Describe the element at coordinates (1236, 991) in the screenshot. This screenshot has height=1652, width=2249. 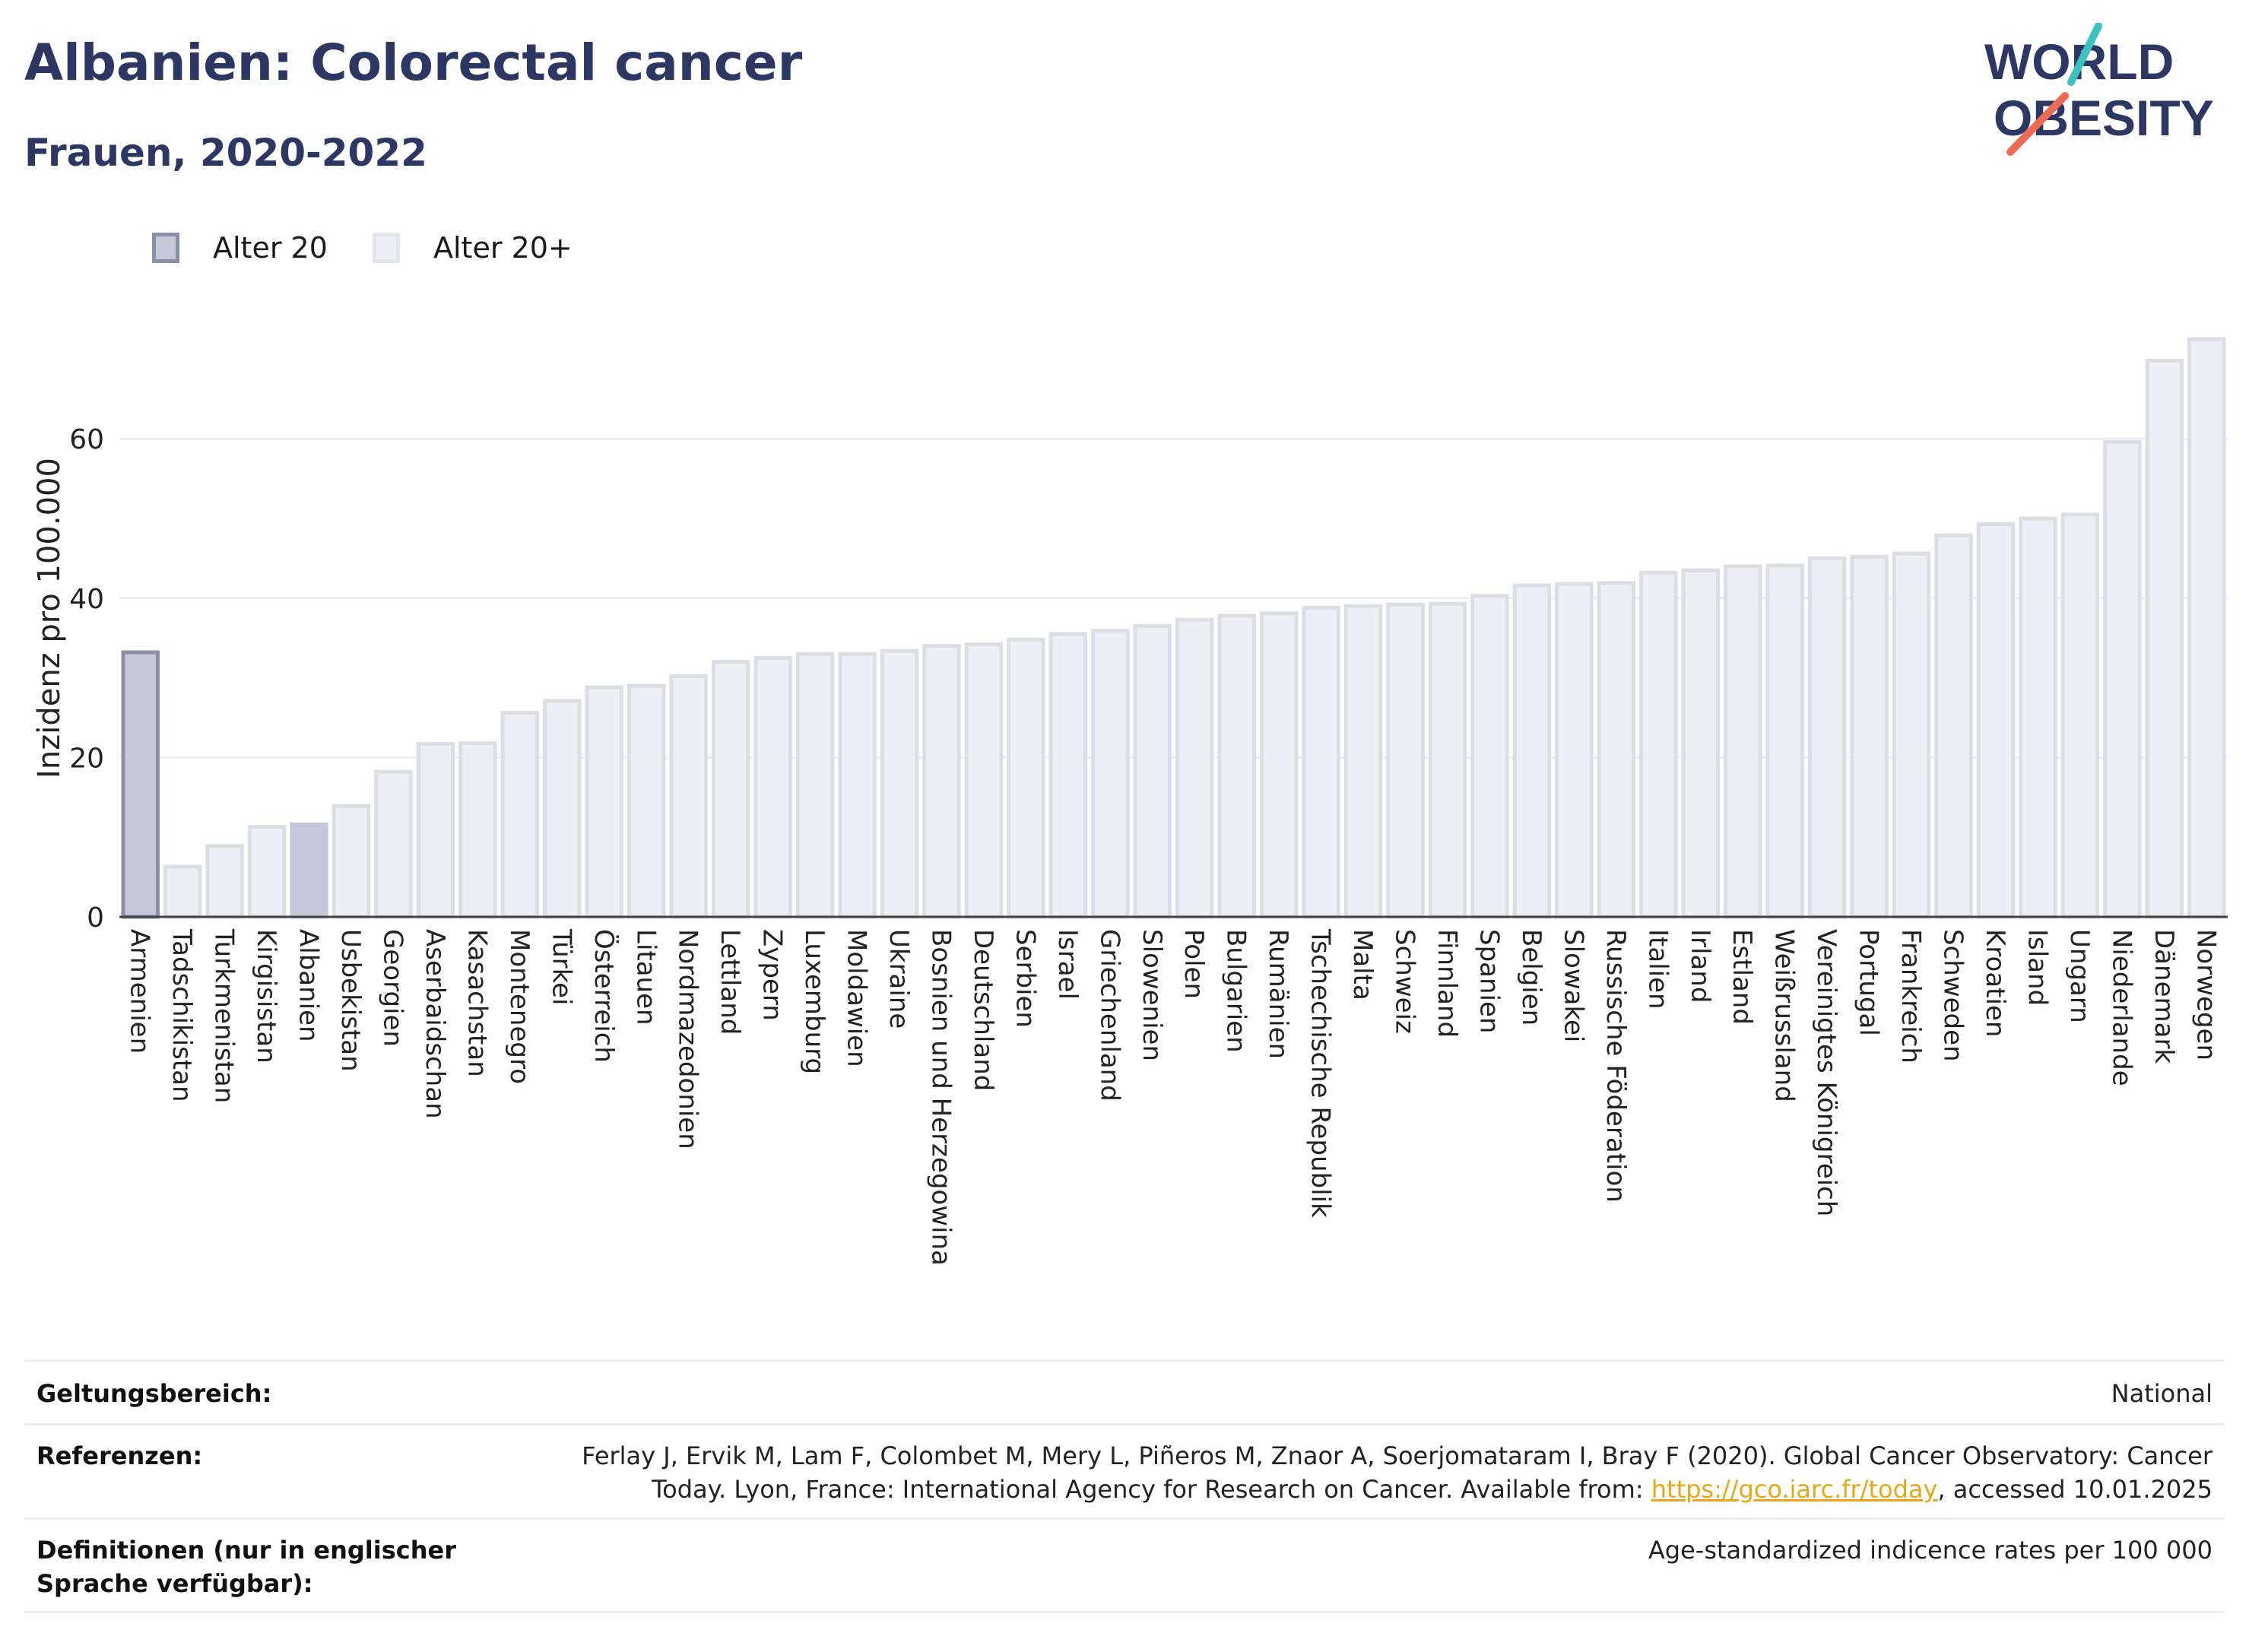
I see `x-tick-label: Bulgarien` at that location.